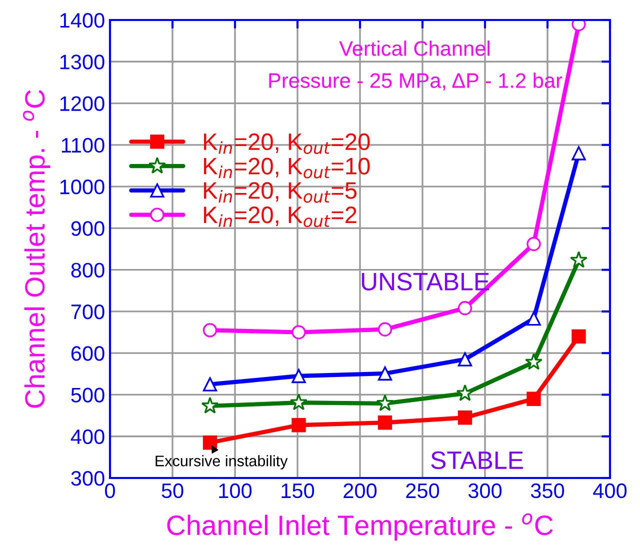  Describe the element at coordinates (82, 20) in the screenshot. I see `y-tick-label: 1400` at that location.